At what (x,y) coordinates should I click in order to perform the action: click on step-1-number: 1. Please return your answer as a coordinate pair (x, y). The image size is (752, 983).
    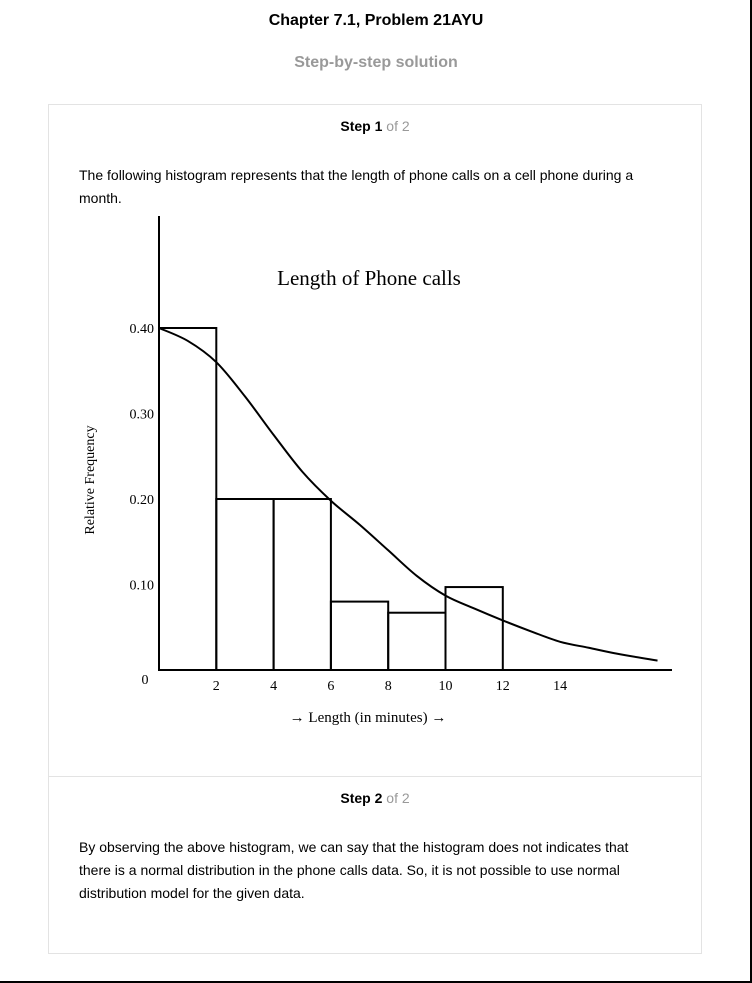
    Looking at the image, I should click on (378, 126).